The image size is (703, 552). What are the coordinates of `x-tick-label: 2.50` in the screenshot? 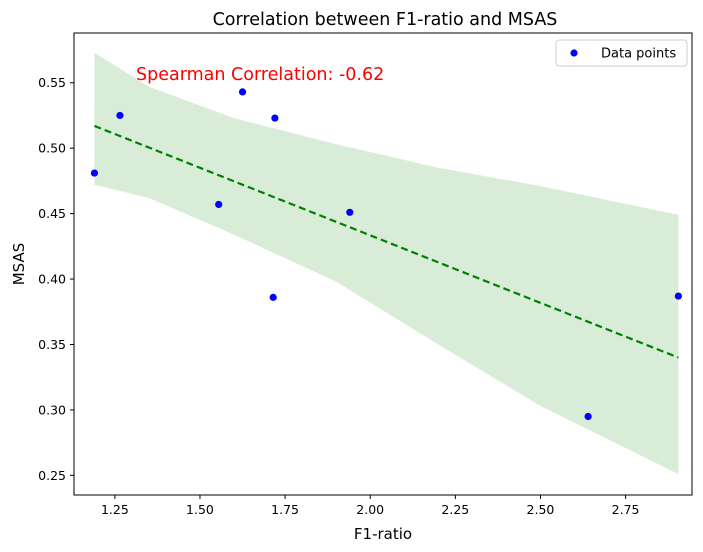 It's located at (541, 509).